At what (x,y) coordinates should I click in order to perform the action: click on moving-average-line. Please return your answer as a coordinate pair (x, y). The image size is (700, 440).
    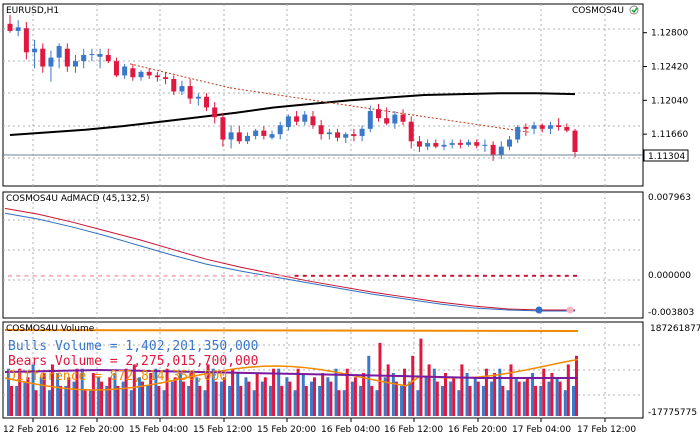
    Looking at the image, I should click on (292, 114).